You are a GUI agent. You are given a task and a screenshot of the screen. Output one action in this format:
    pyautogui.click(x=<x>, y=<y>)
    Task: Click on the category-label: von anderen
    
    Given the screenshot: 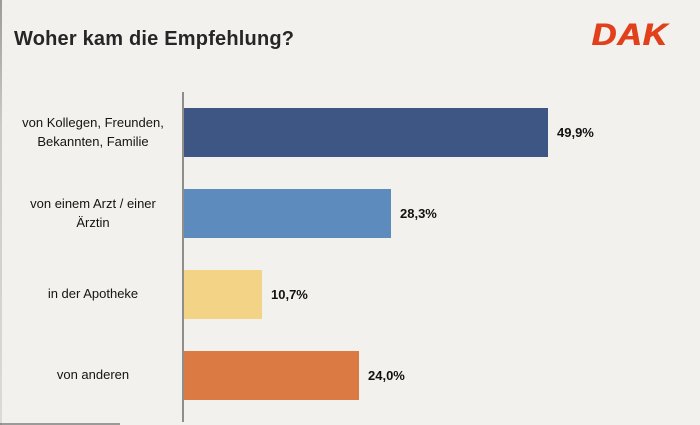 What is the action you would take?
    pyautogui.click(x=93, y=375)
    